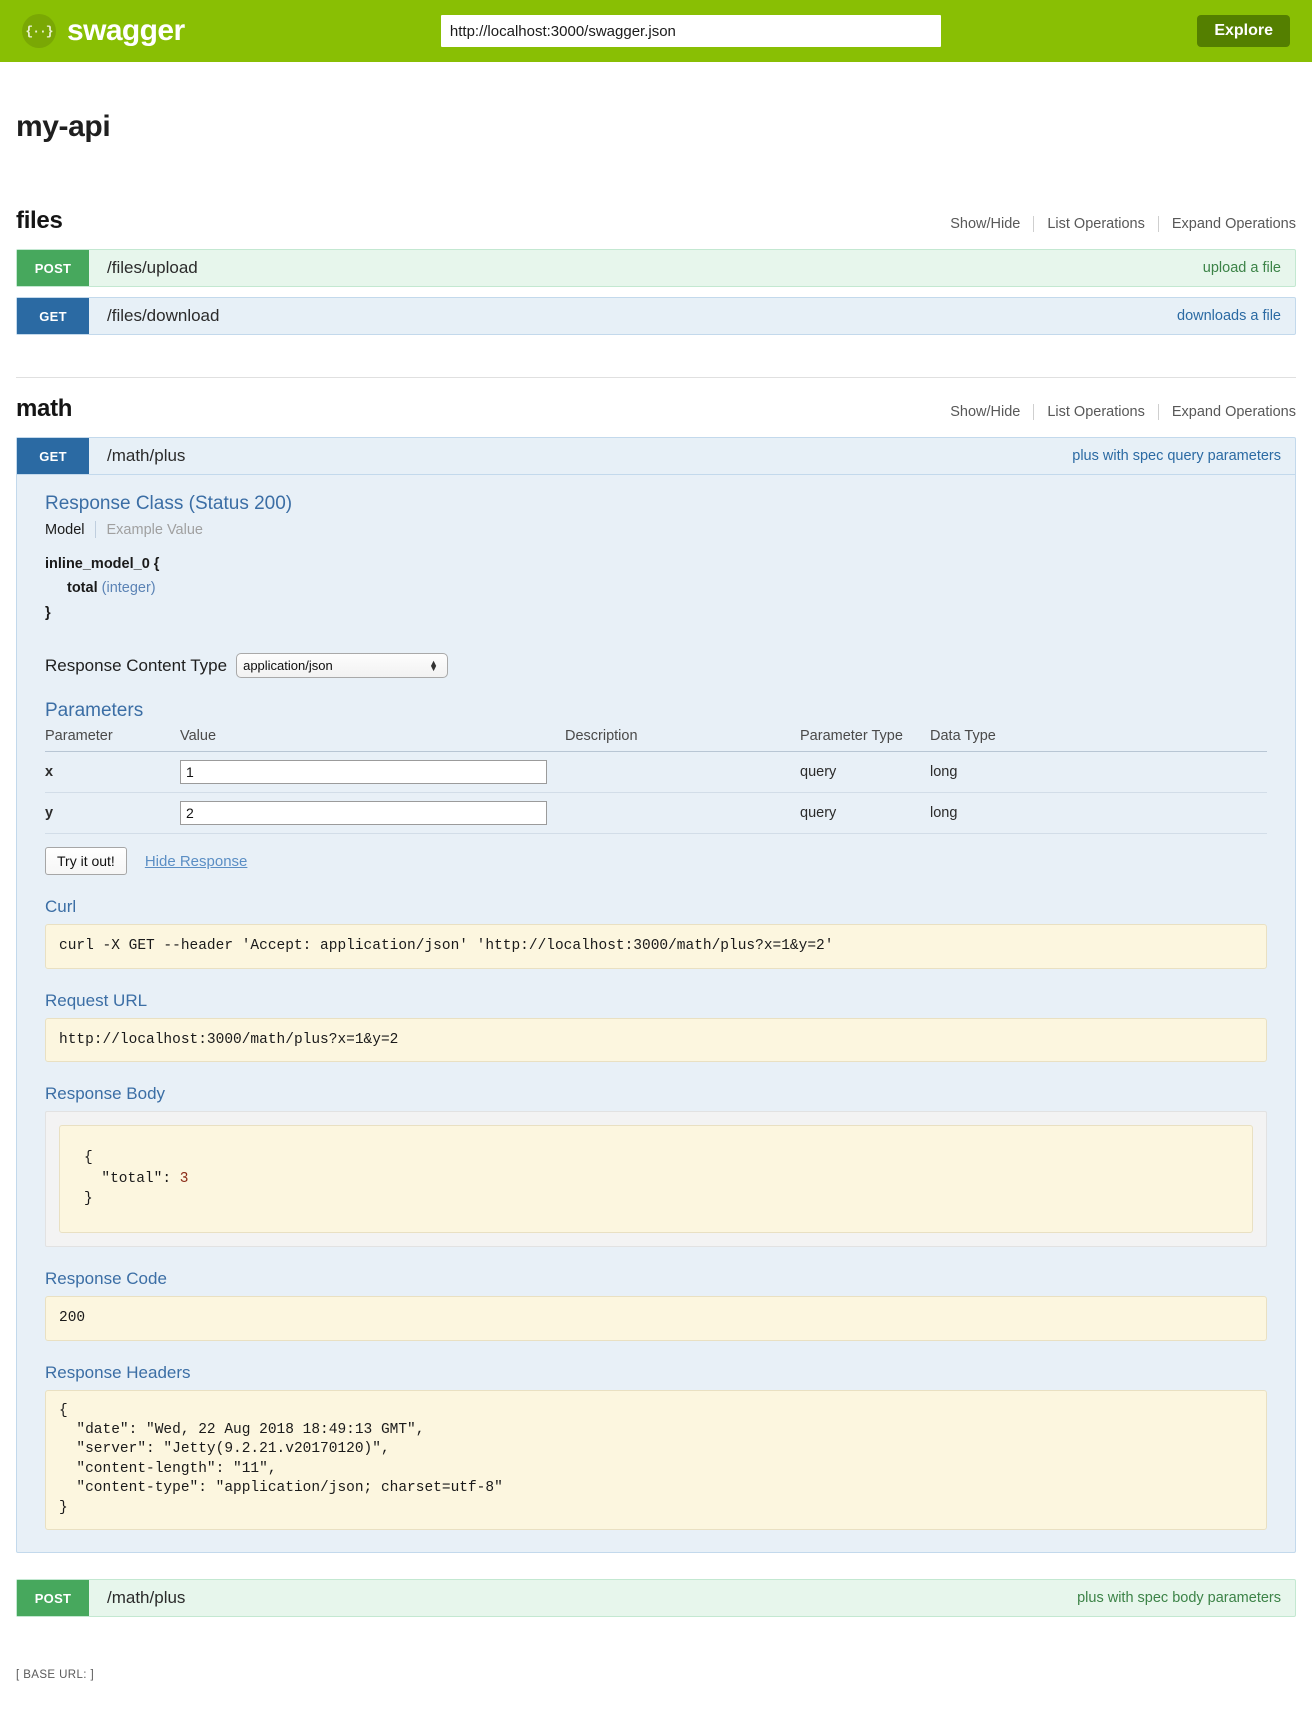 The height and width of the screenshot is (1728, 1312). I want to click on operation-header: GET /files/download downloads a file, so click(656, 316).